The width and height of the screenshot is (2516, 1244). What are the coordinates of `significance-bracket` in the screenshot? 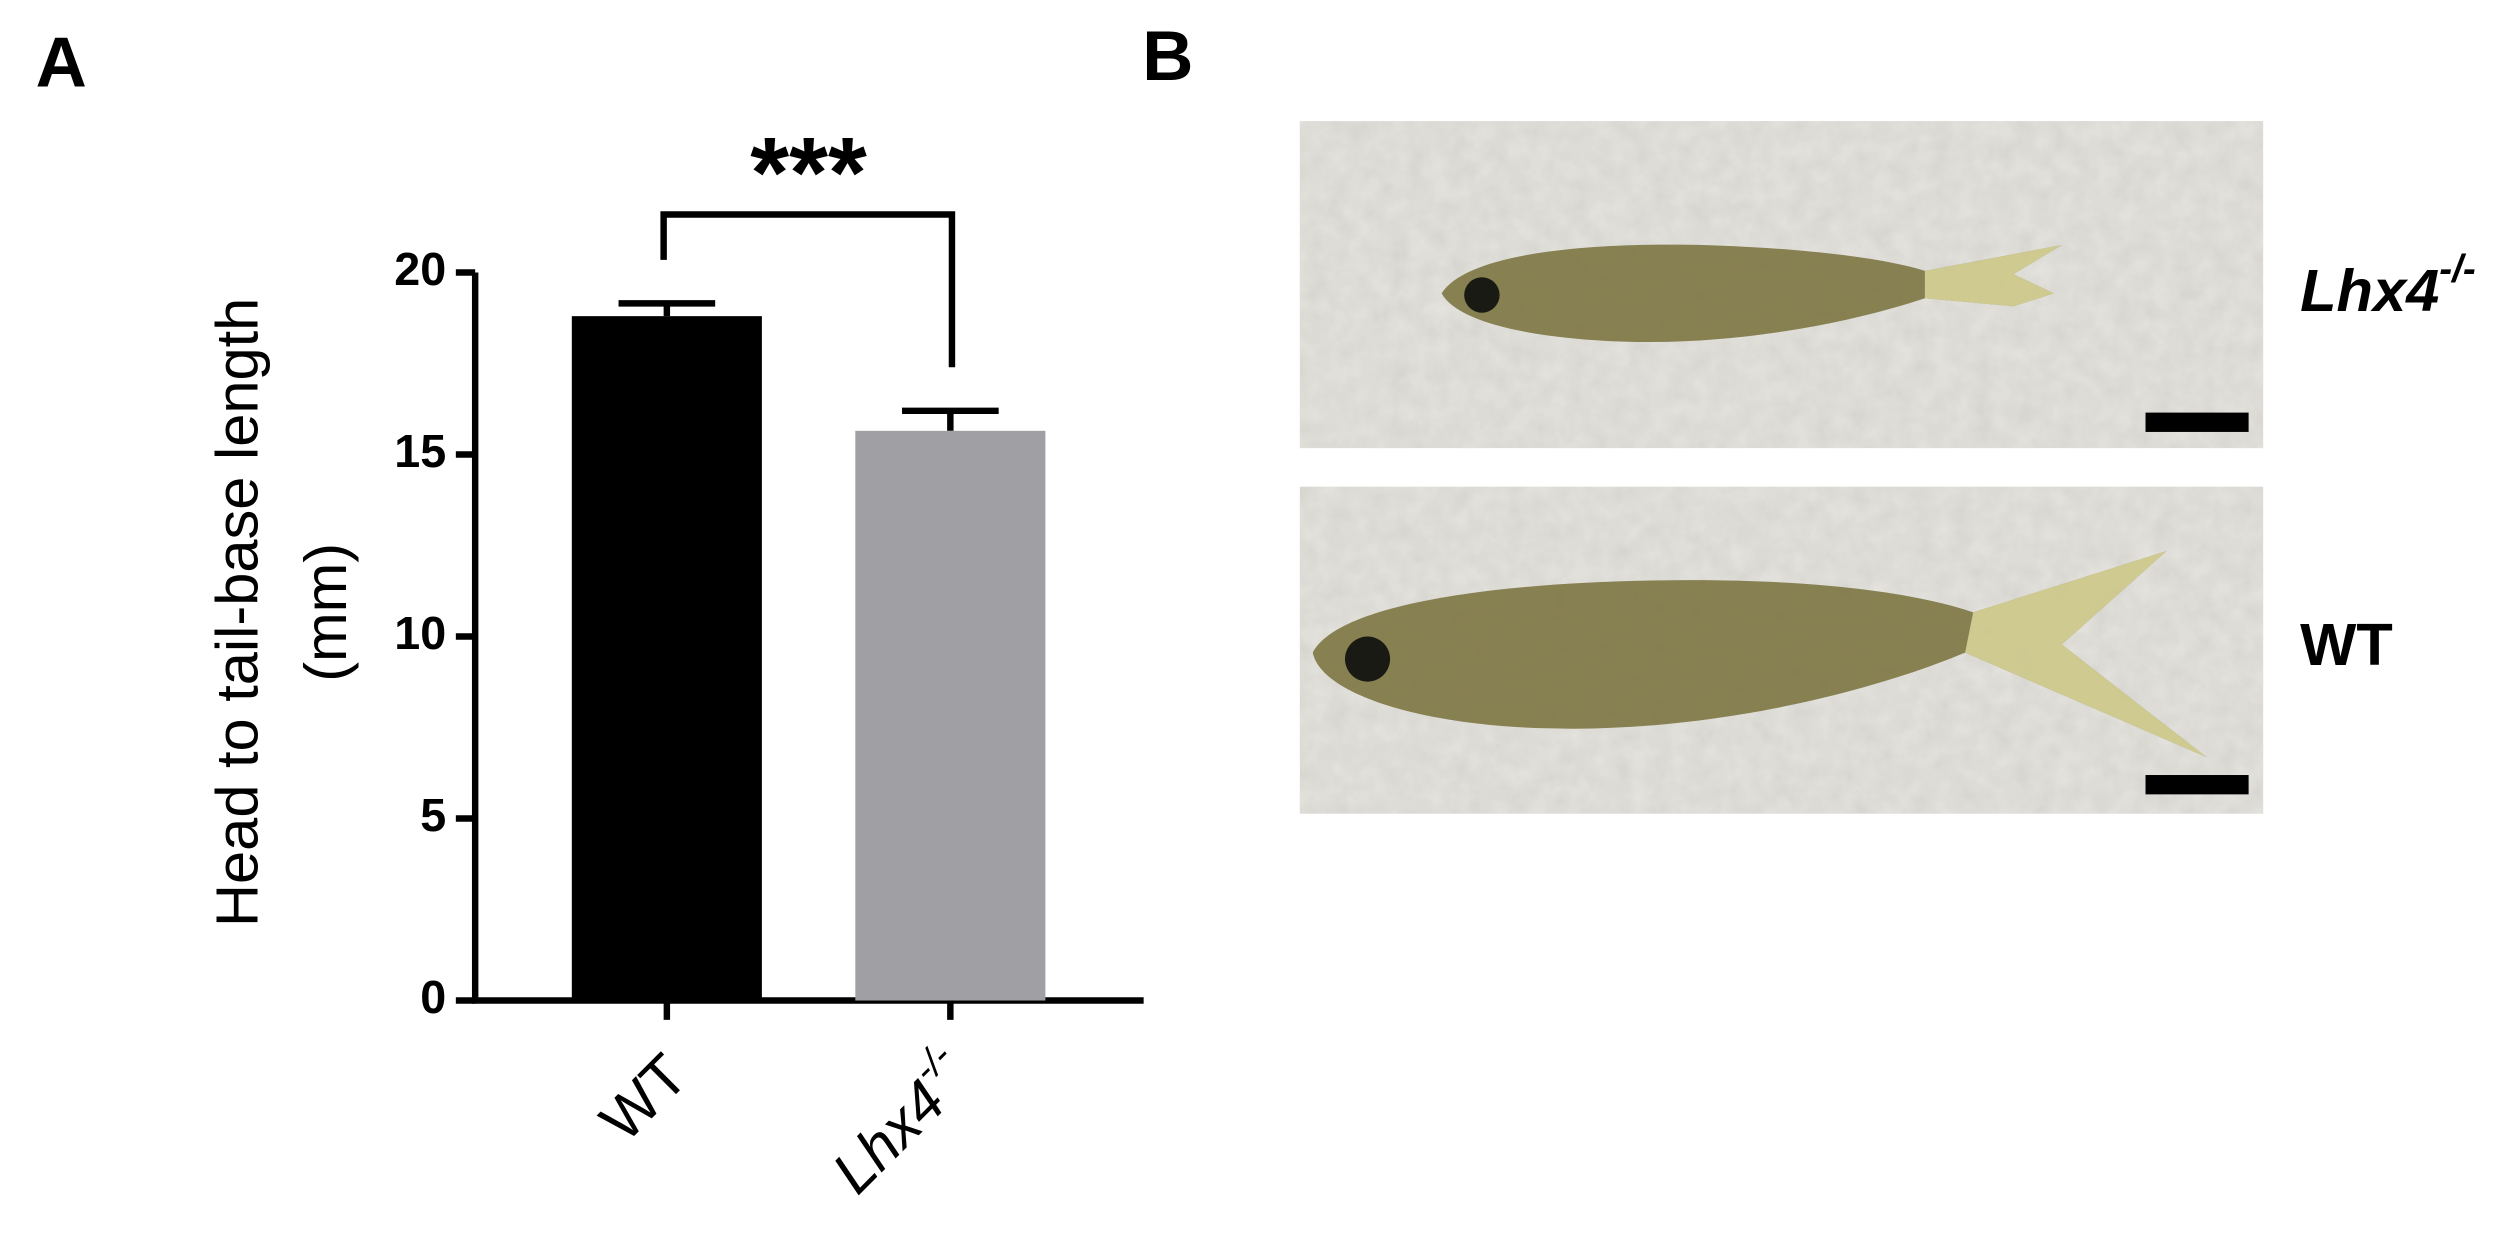 It's located at (808, 289).